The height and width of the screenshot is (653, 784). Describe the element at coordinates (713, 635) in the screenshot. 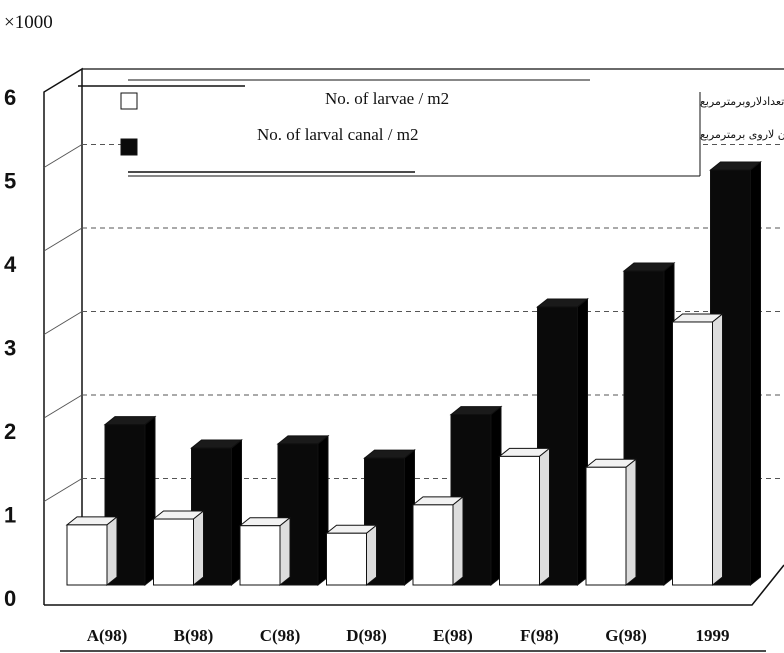

I see `x-category-label: 1999` at that location.